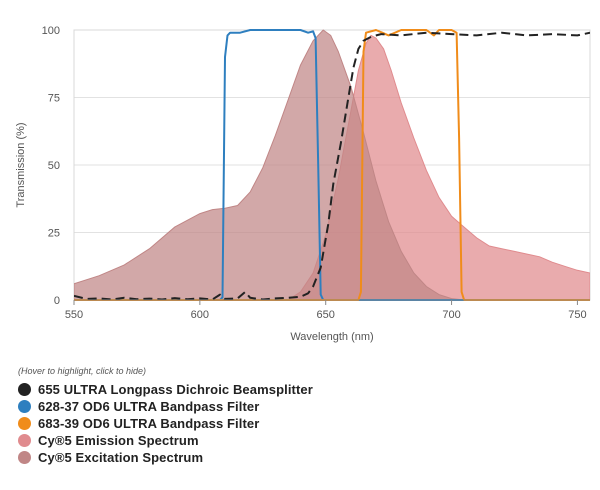 The height and width of the screenshot is (490, 600). Describe the element at coordinates (118, 440) in the screenshot. I see `legend-label: Cy®5 Emission Spectrum` at that location.